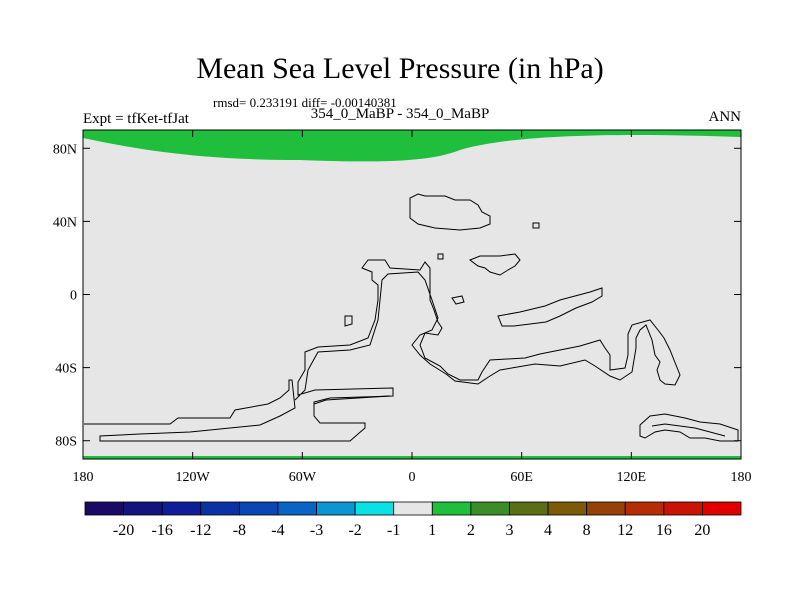  What do you see at coordinates (277, 530) in the screenshot?
I see `colorbar-label: -4` at bounding box center [277, 530].